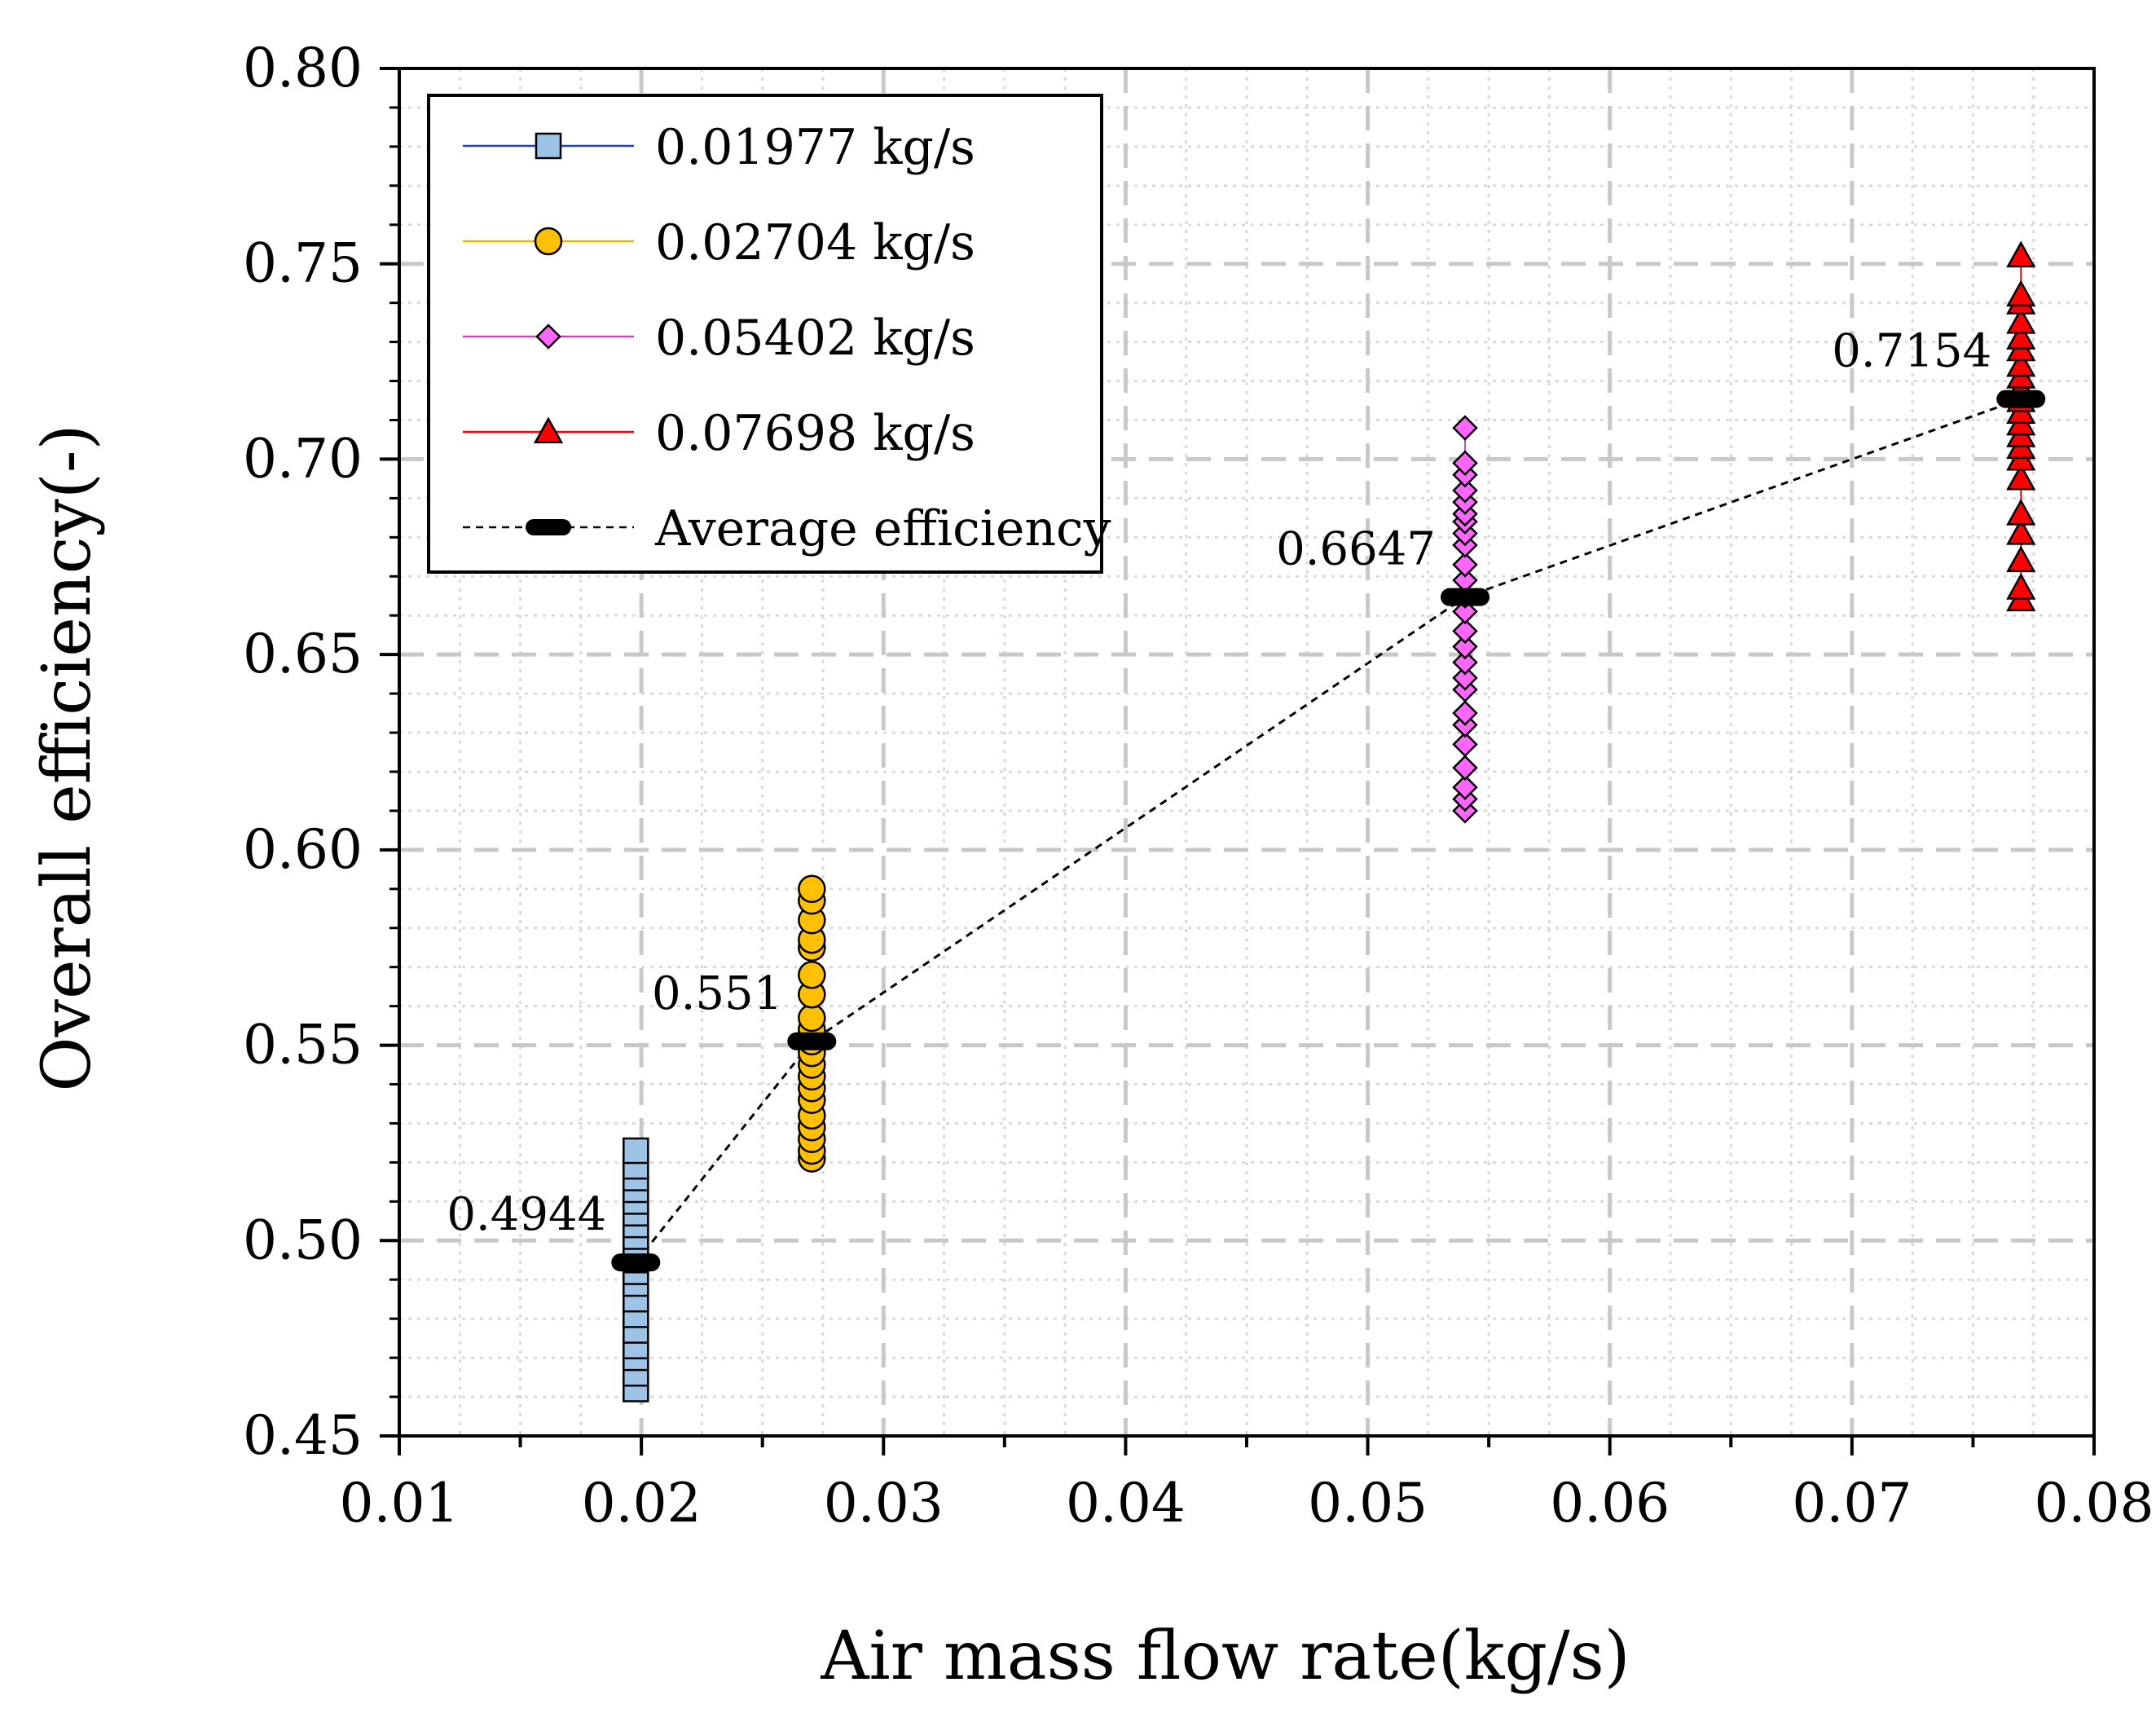 This screenshot has height=1735, width=2156. I want to click on x-tick-label: 0.07, so click(1852, 1503).